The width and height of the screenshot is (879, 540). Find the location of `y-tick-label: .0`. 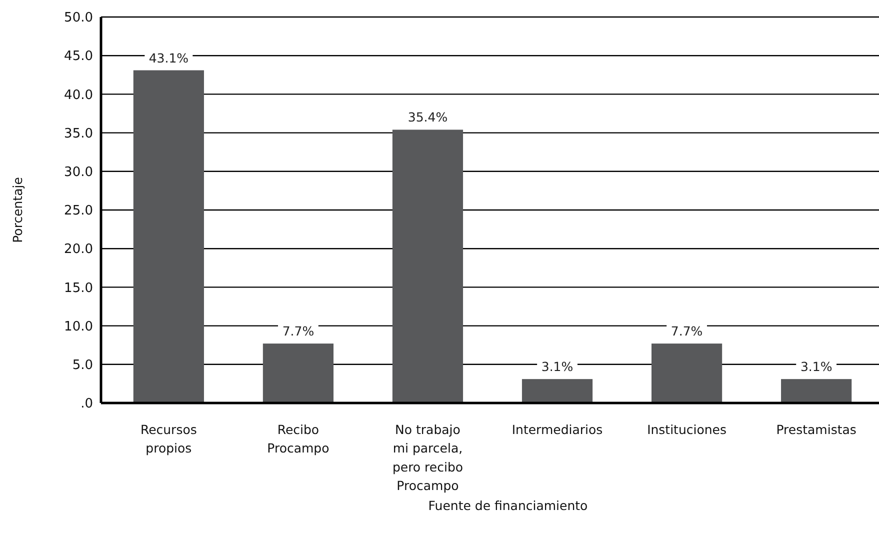

y-tick-label: .0 is located at coordinates (86, 404).